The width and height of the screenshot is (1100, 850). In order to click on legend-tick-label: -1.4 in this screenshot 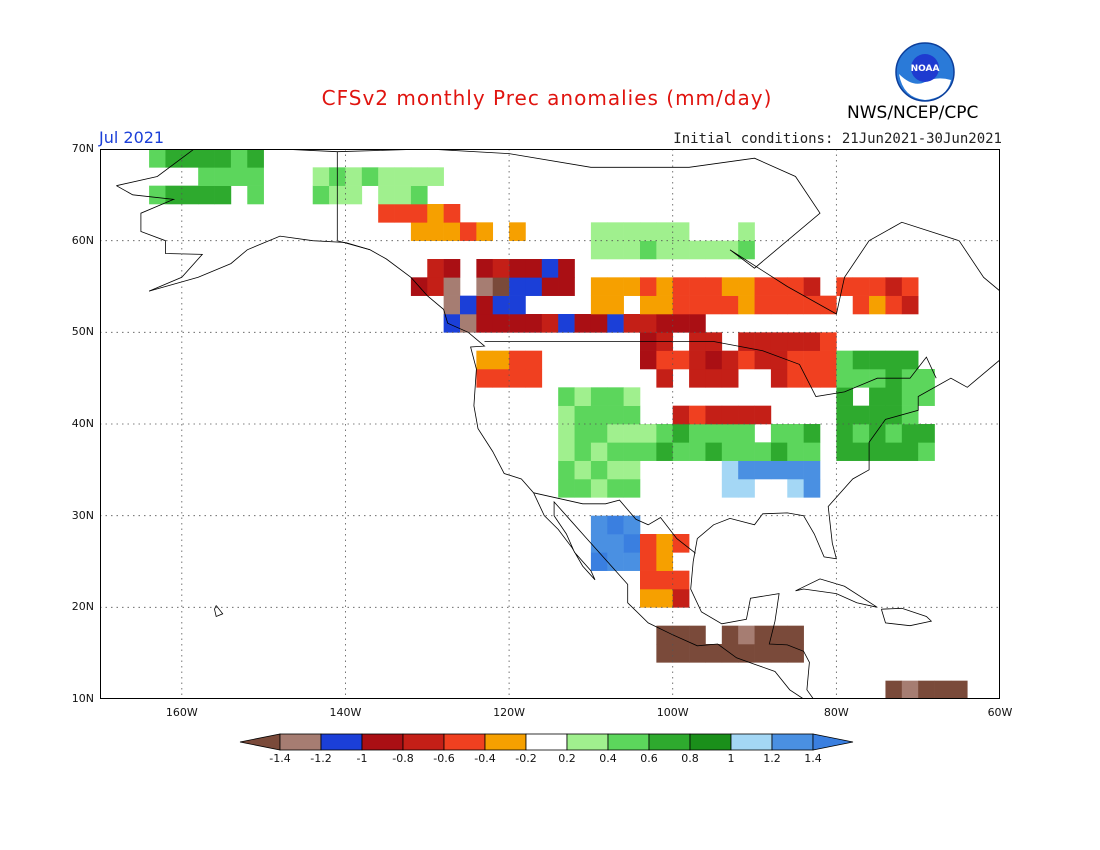, I will do `click(280, 758)`.